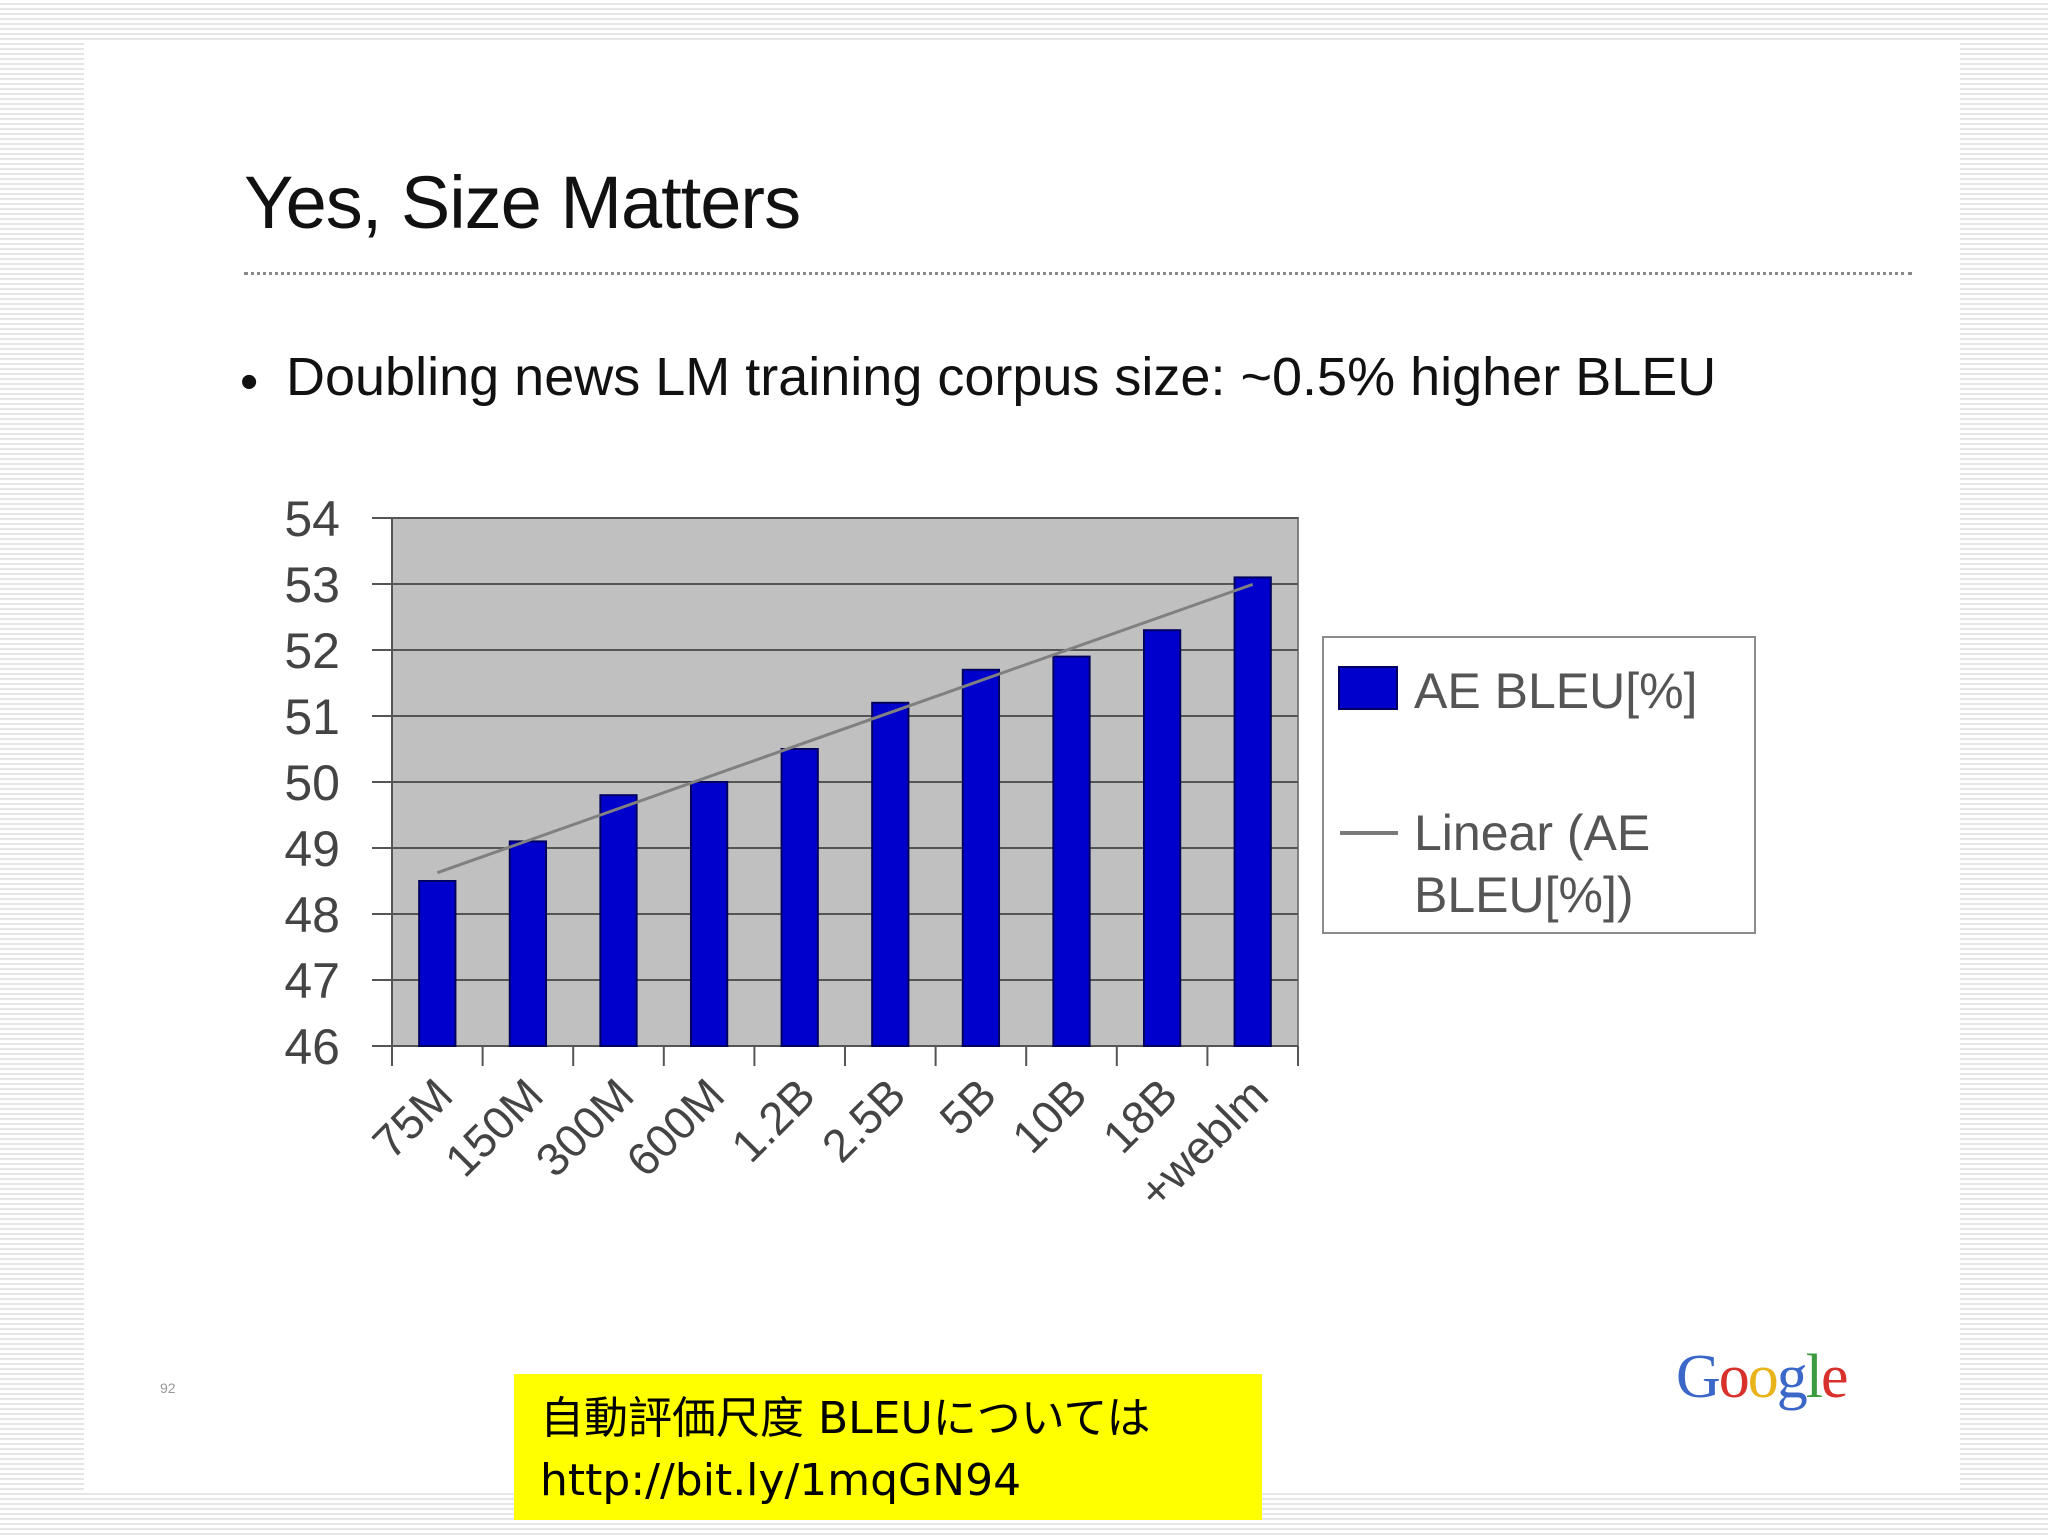 This screenshot has width=2048, height=1536. I want to click on y-tick-label: 53, so click(312, 585).